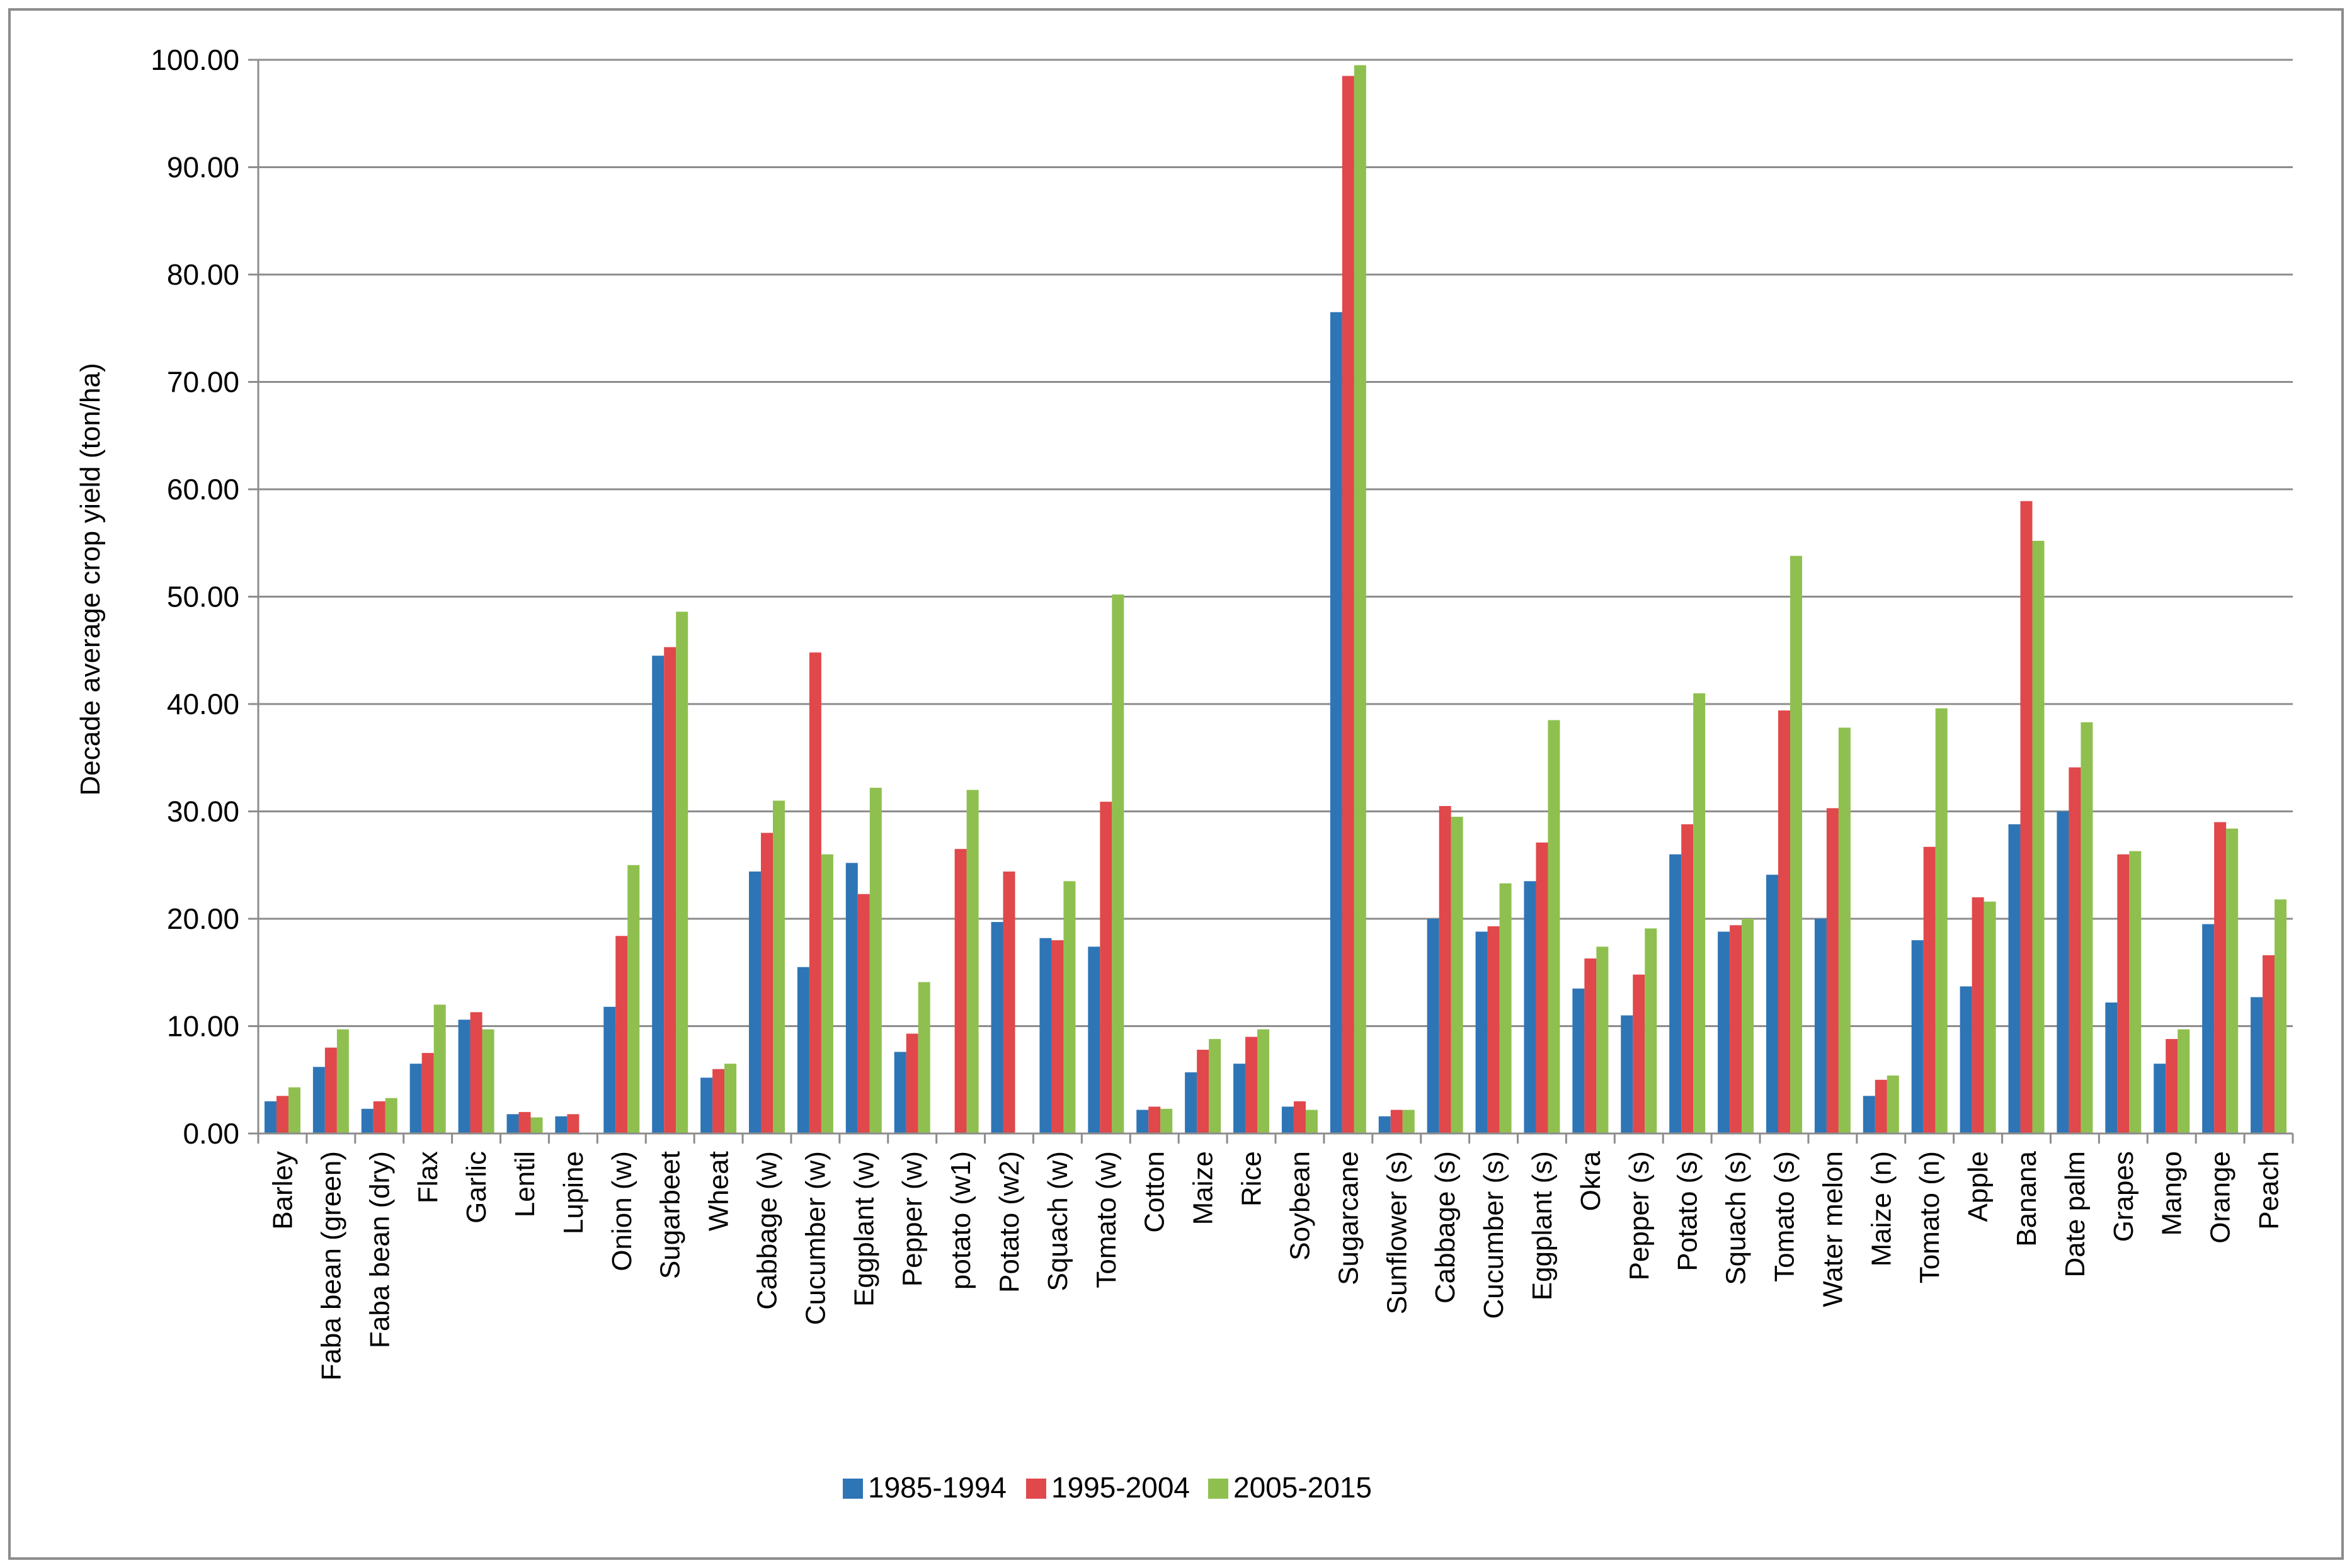 The image size is (2352, 1568). What do you see at coordinates (622, 1211) in the screenshot?
I see `x-tick-label: Onion (w)` at bounding box center [622, 1211].